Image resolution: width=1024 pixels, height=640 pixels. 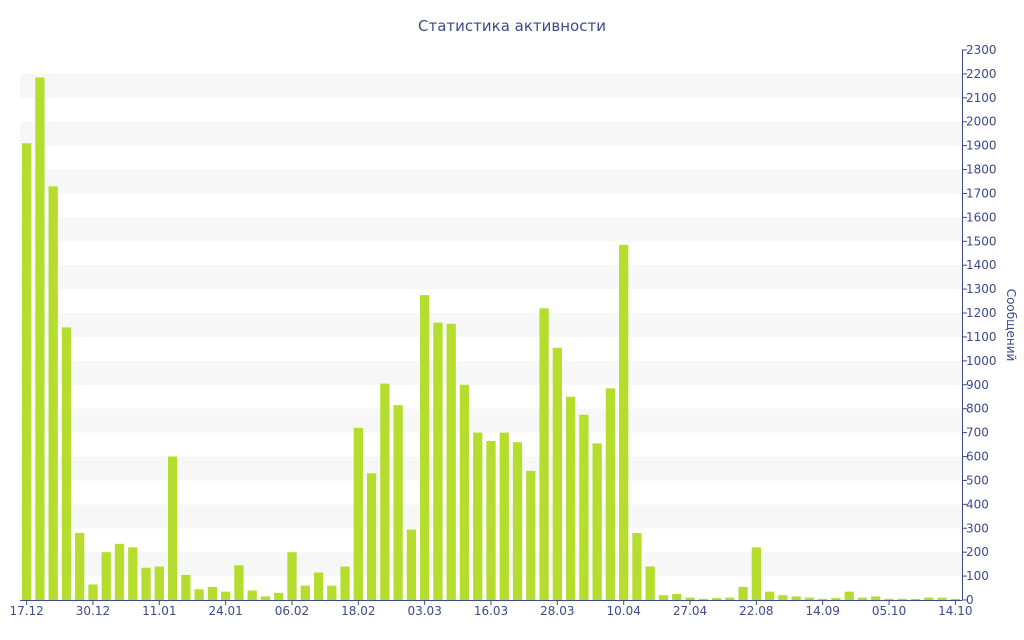 What do you see at coordinates (292, 611) in the screenshot?
I see `x-tick-label: 06.02` at bounding box center [292, 611].